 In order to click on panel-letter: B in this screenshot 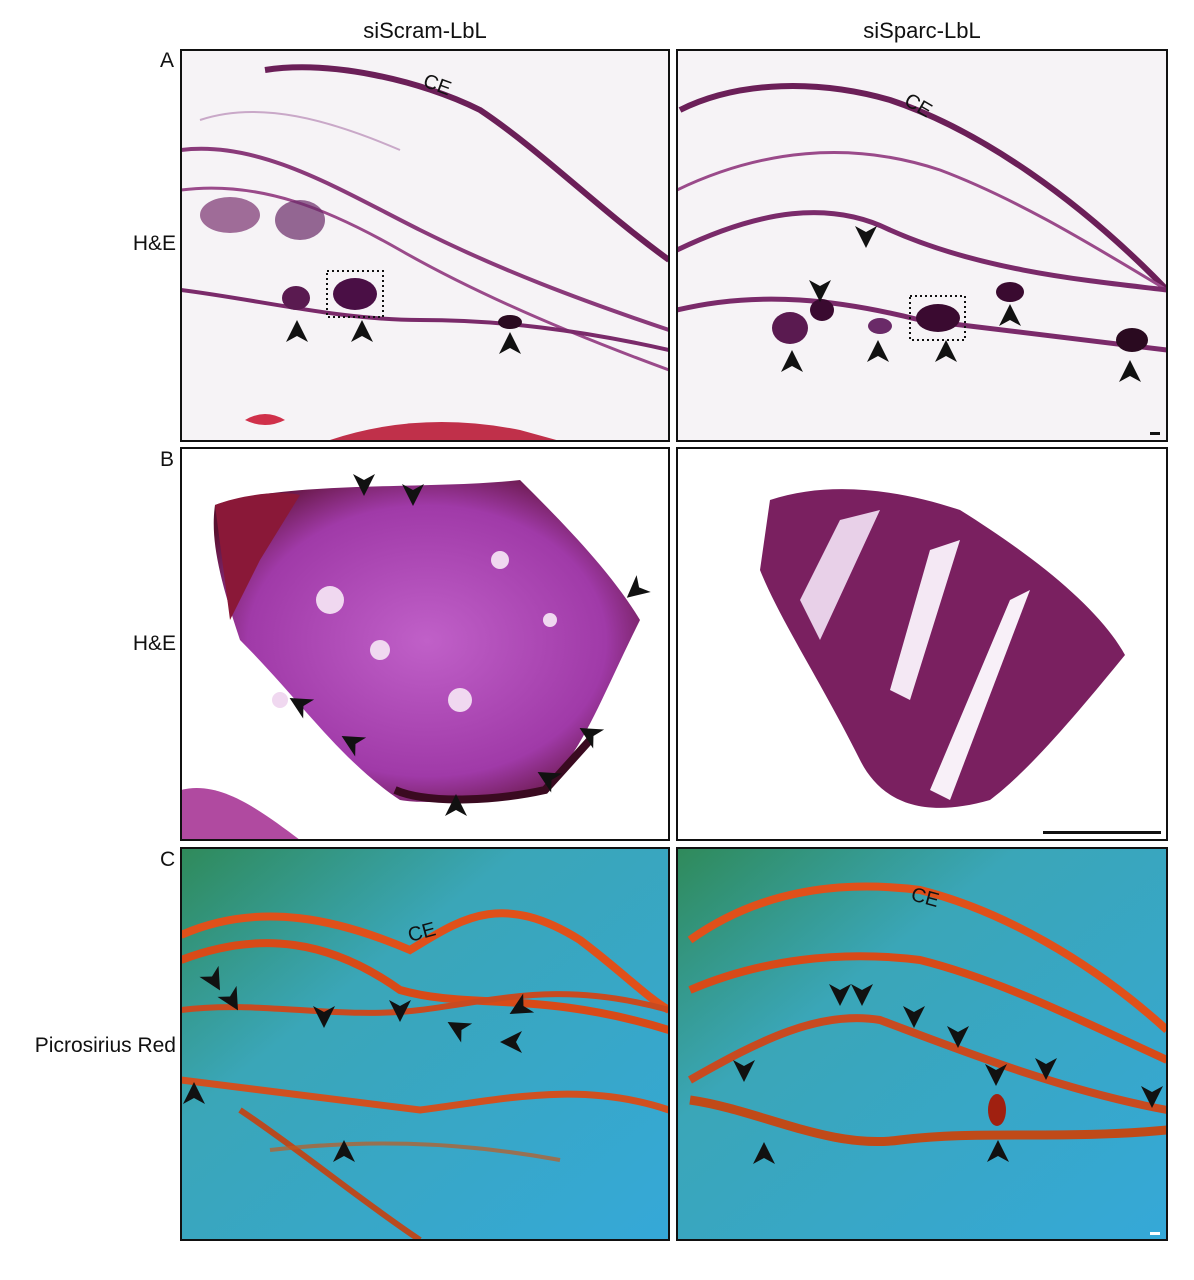, I will do `click(167, 459)`.